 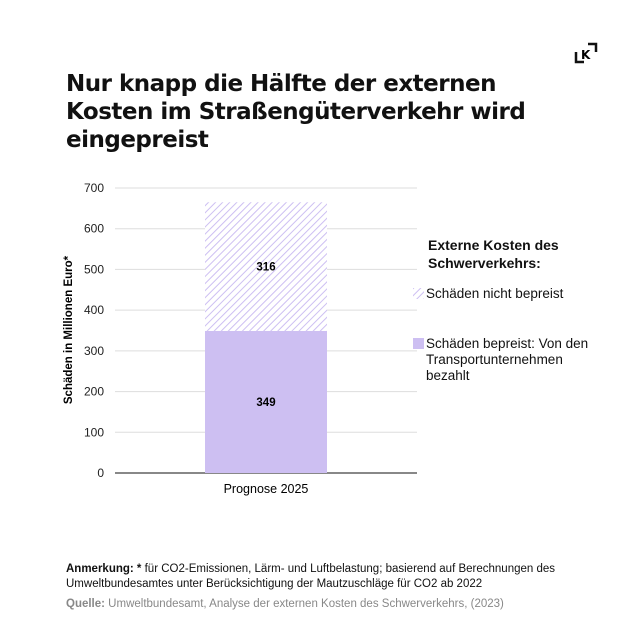 What do you see at coordinates (94, 432) in the screenshot?
I see `y-tick-label: 100` at bounding box center [94, 432].